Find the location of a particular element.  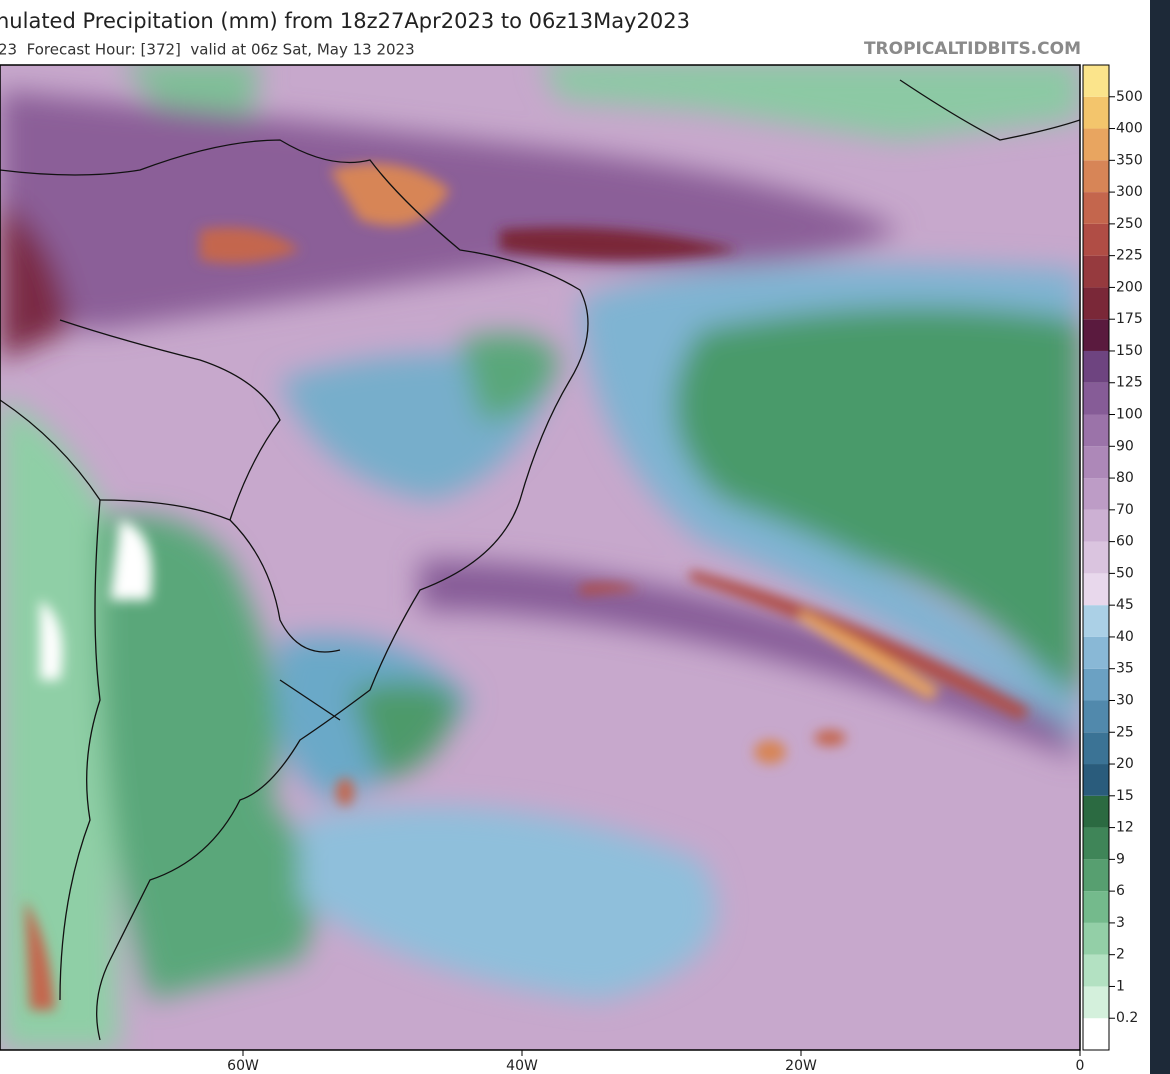

colorbar-label: 350 is located at coordinates (1129, 160).